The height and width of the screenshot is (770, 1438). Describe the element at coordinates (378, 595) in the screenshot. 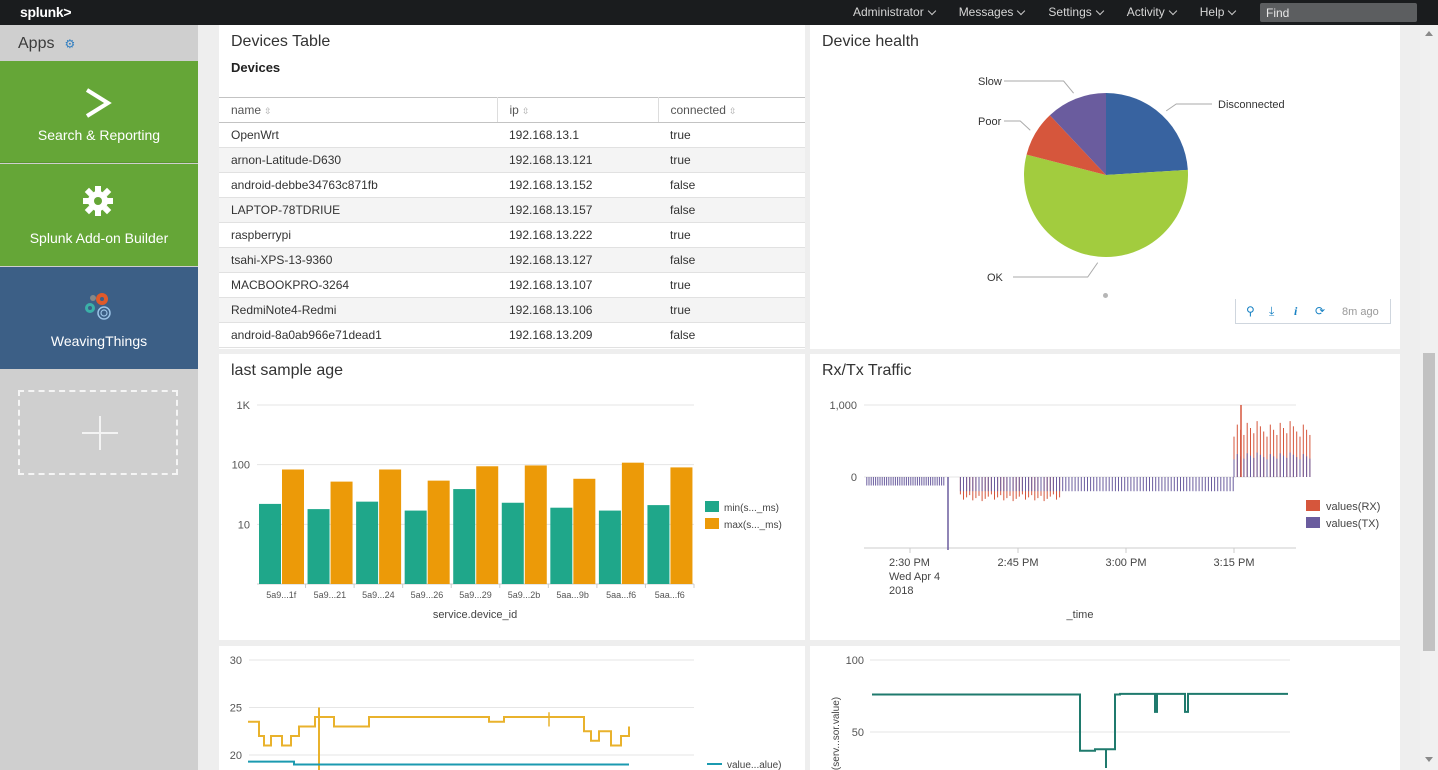

I see `x-tick-label: 5a9...24` at that location.